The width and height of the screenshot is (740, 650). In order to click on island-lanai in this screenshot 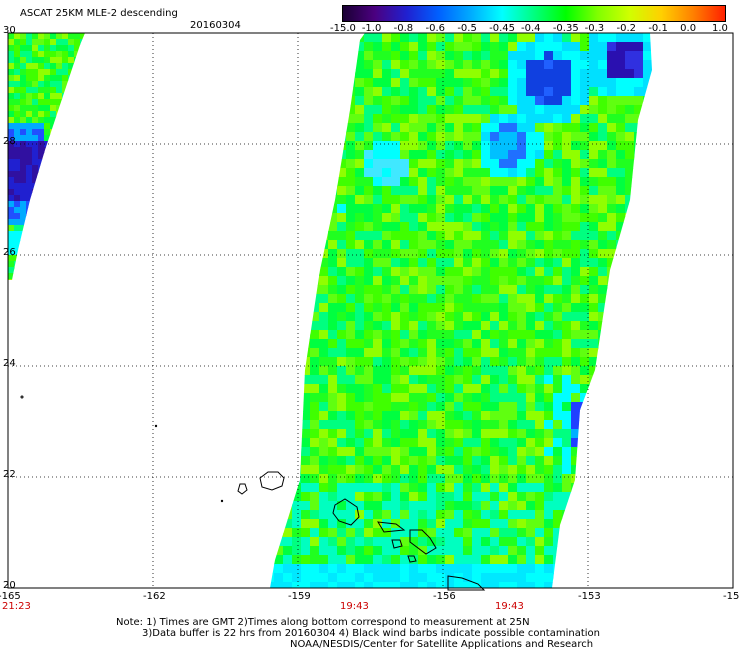, I will do `click(397, 544)`.